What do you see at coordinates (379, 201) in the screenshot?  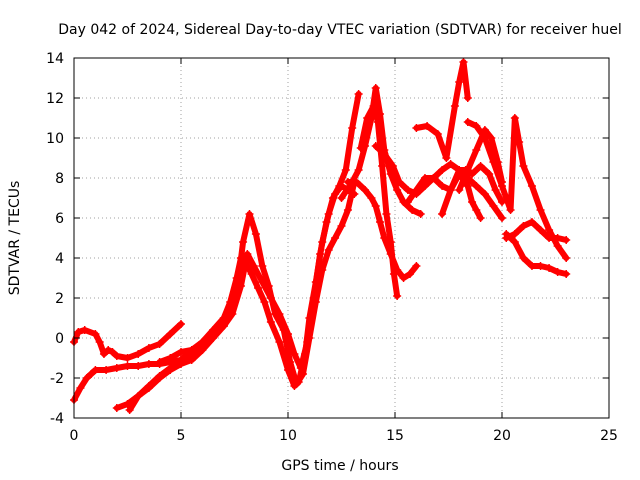 I see `series-arc-8-markers` at bounding box center [379, 201].